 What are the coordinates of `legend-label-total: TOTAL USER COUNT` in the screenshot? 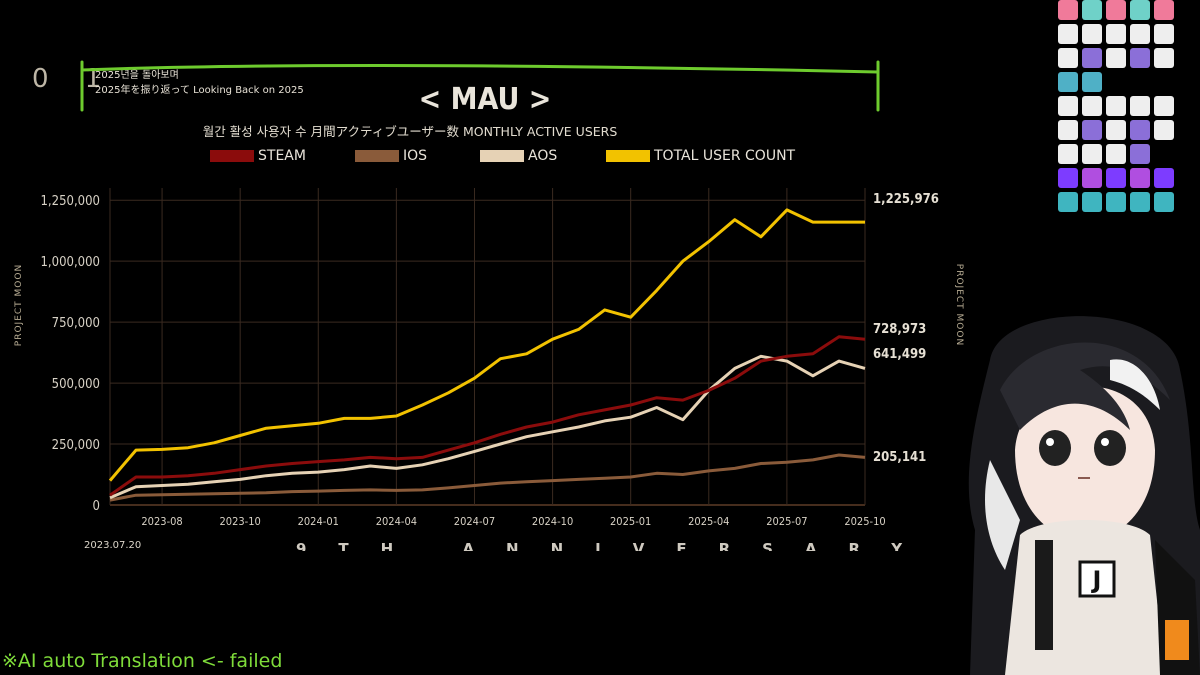 It's located at (725, 156).